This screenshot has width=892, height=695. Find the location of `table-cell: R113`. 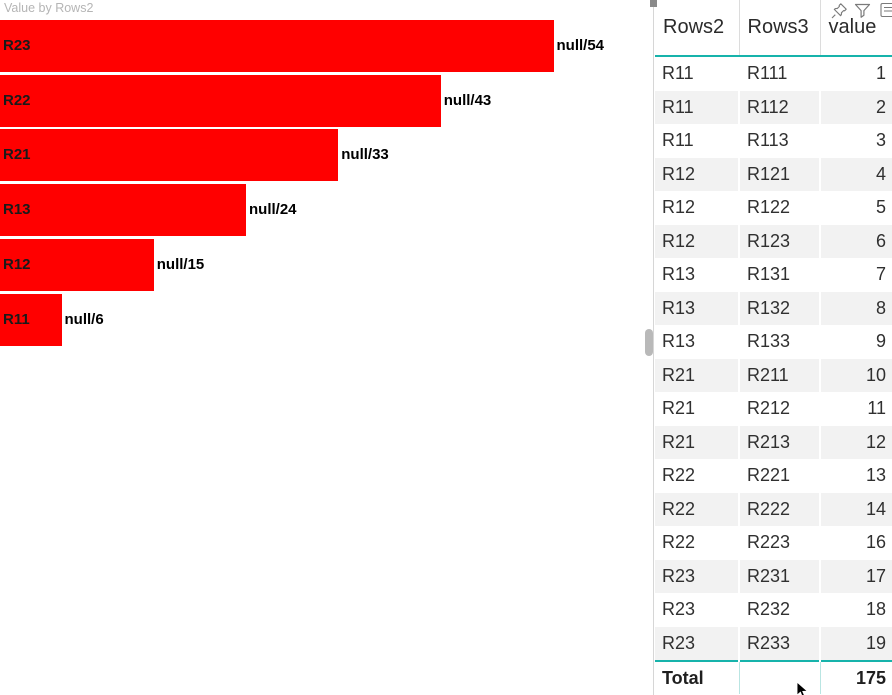

table-cell: R113 is located at coordinates (779, 141).